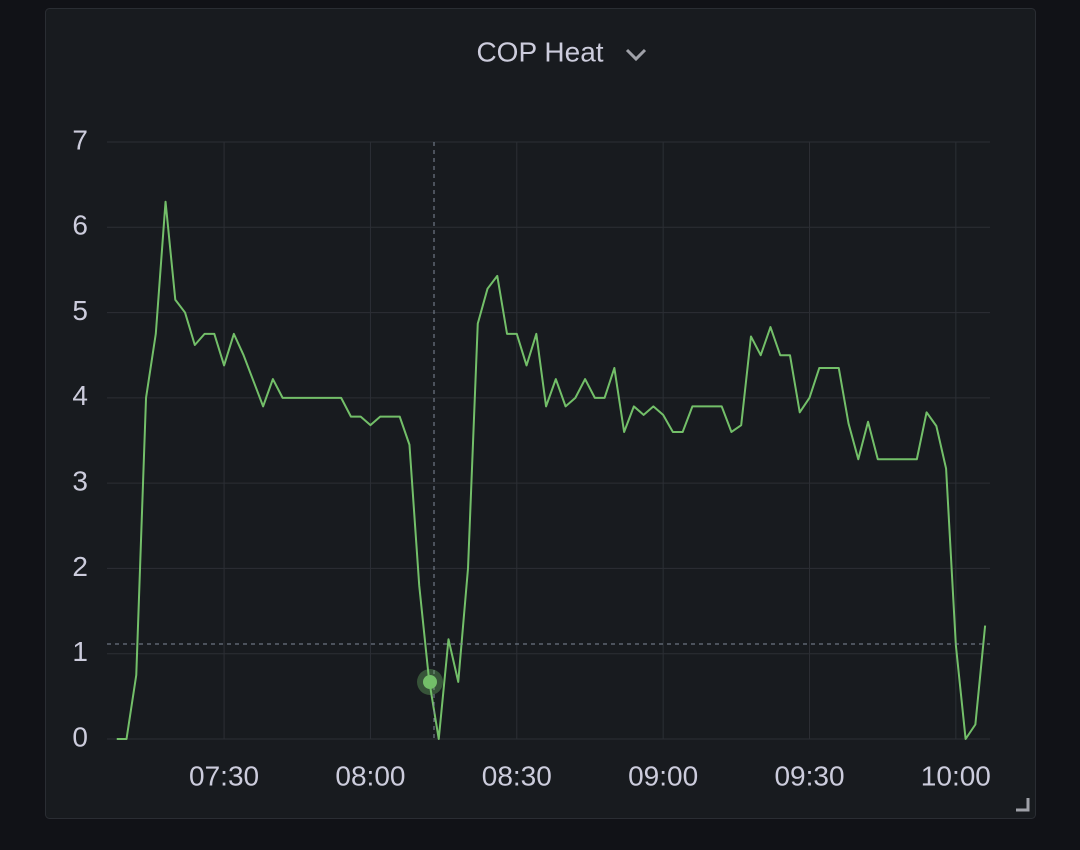  I want to click on x-tick-label: 09:30, so click(809, 775).